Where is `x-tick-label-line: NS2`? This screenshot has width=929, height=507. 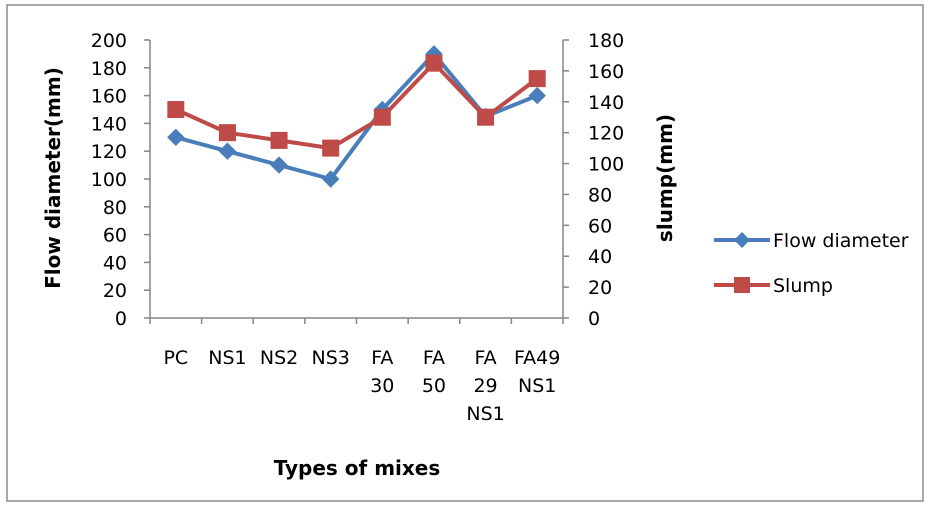
x-tick-label-line: NS2 is located at coordinates (279, 358).